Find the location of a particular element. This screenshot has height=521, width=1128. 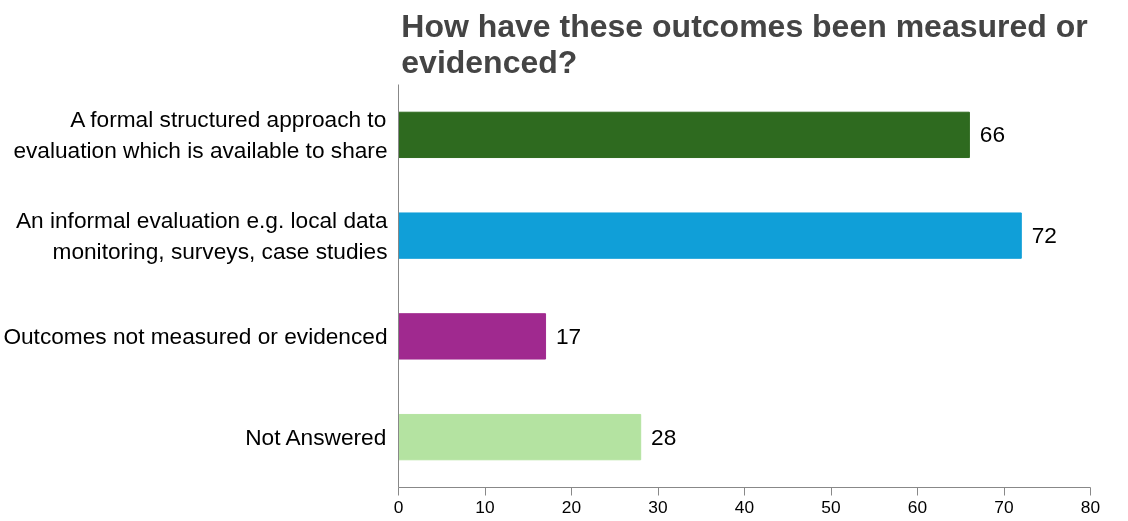

data-label: 66 is located at coordinates (992, 134).